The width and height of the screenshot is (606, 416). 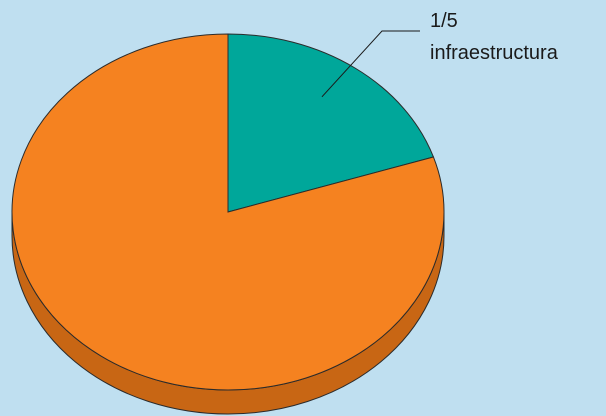 I want to click on callout-leader-line, so click(x=370, y=64).